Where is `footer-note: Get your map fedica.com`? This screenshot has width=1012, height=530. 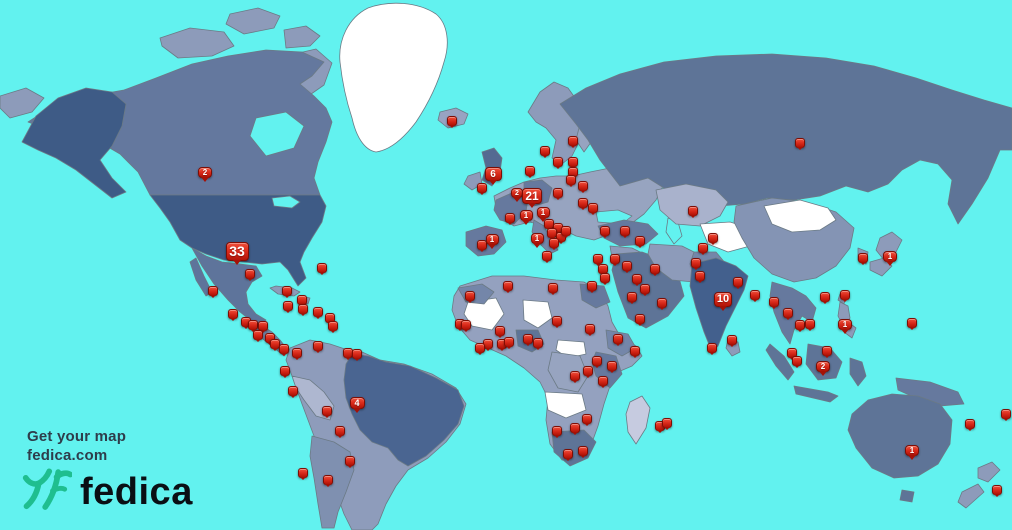
footer-note: Get your map fedica.com is located at coordinates (76, 446).